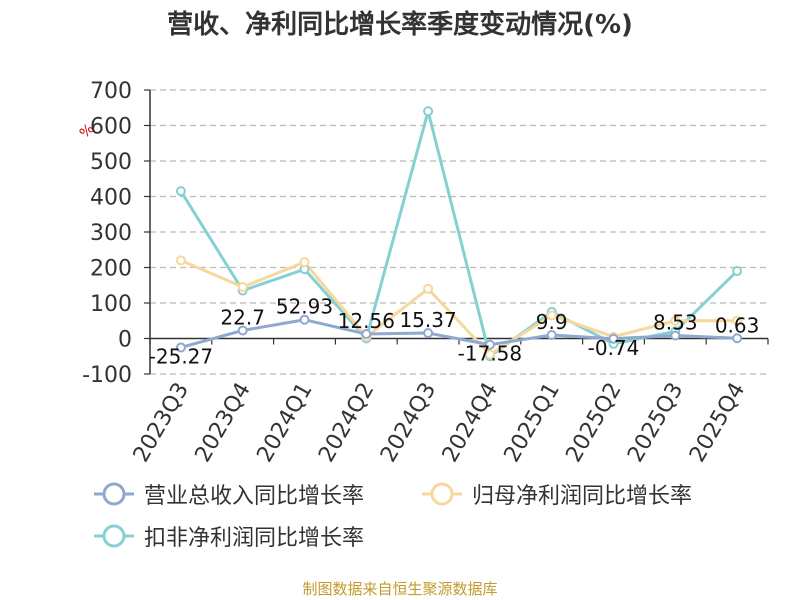 This screenshot has width=800, height=600. Describe the element at coordinates (366, 321) in the screenshot. I see `data-label: 12.56` at that location.